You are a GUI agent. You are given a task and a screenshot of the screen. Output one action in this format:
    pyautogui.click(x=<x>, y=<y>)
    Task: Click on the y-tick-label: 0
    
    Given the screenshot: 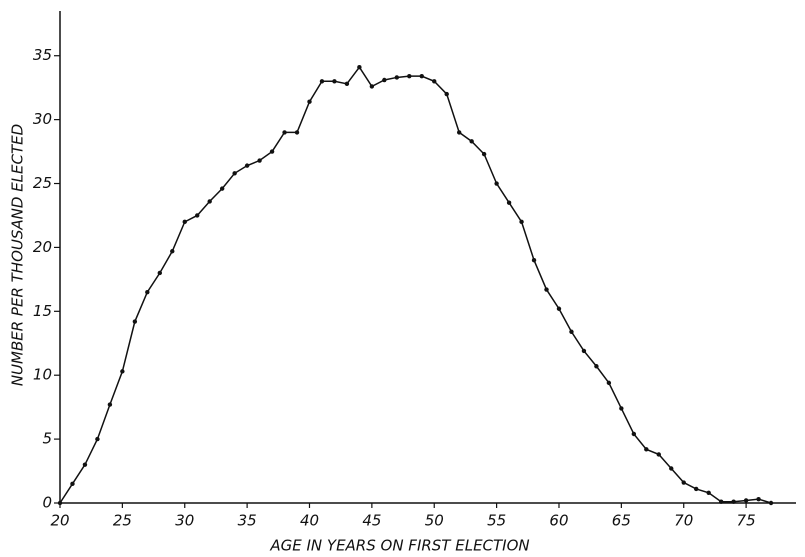 What is the action you would take?
    pyautogui.click(x=47, y=503)
    